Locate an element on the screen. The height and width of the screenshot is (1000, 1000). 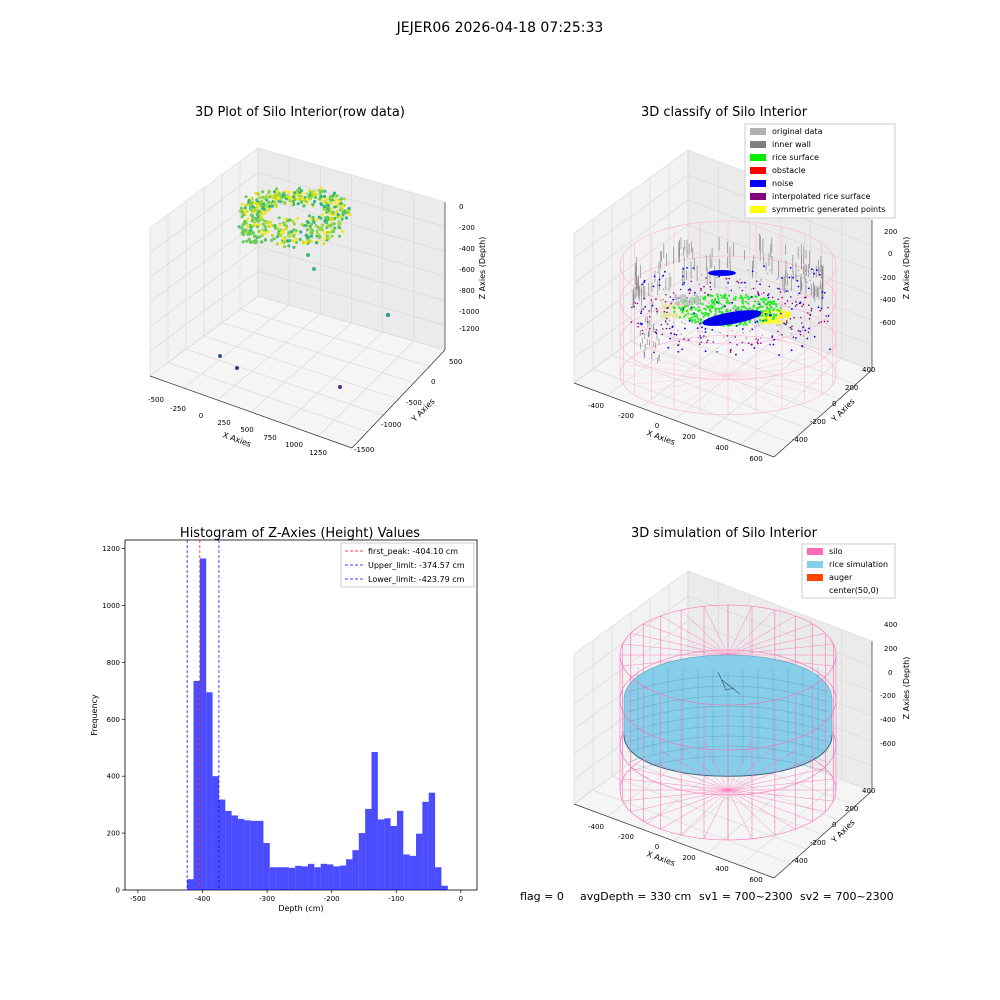
simulation-x-tick: 200 is located at coordinates (688, 858).